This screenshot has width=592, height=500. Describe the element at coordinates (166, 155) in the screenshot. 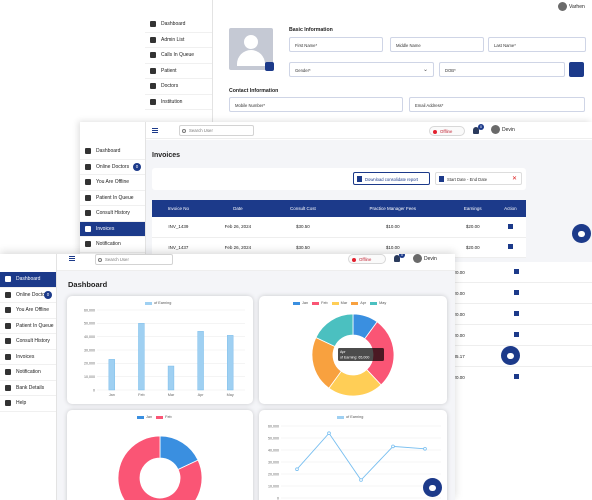

I see `invoices-title: Invoices` at that location.